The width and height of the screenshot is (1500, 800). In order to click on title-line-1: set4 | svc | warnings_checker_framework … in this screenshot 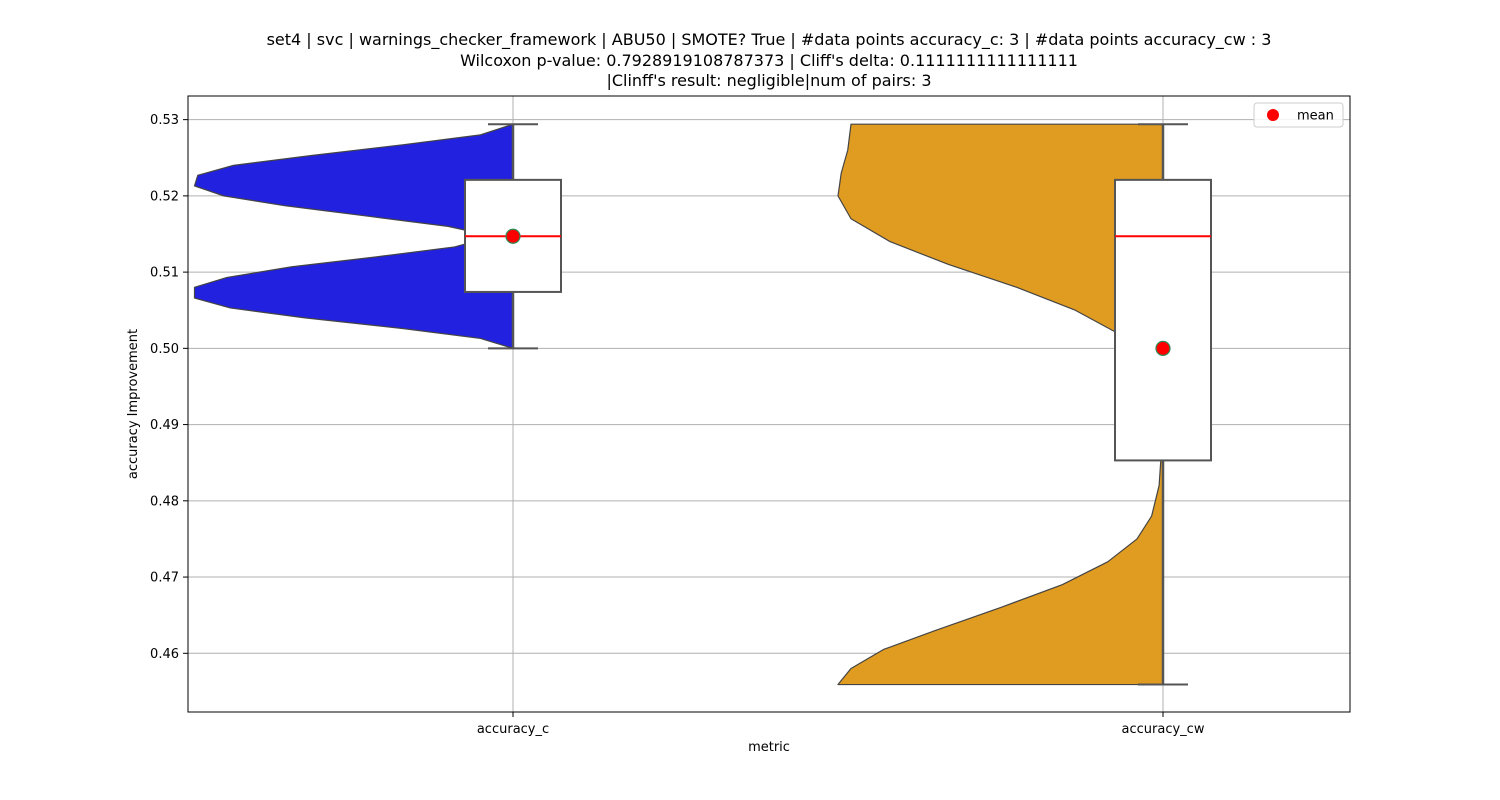, I will do `click(769, 39)`.